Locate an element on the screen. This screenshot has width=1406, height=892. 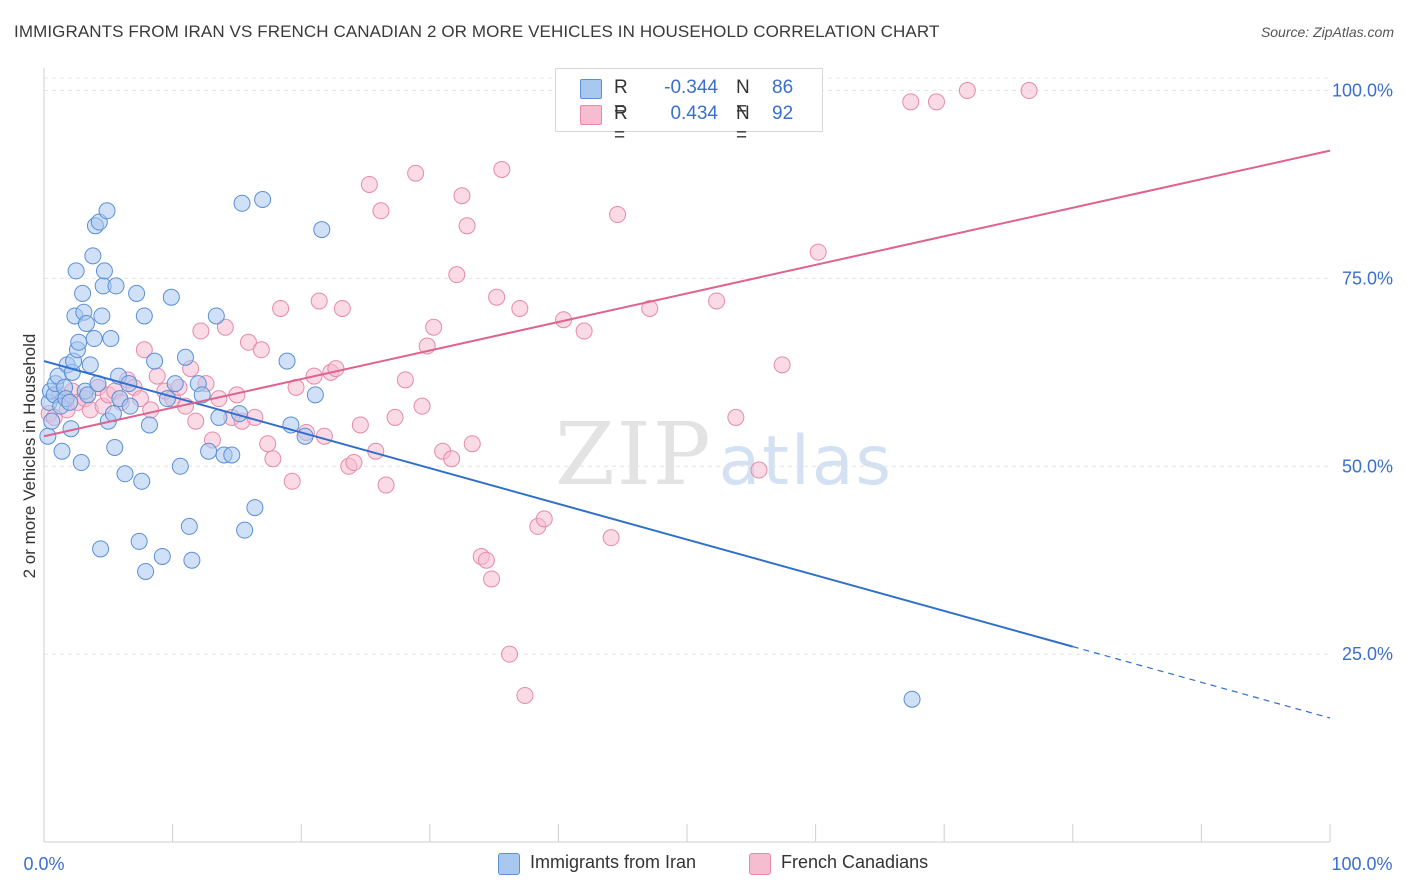
watermark-zip: ZIP is located at coordinates (634, 455).